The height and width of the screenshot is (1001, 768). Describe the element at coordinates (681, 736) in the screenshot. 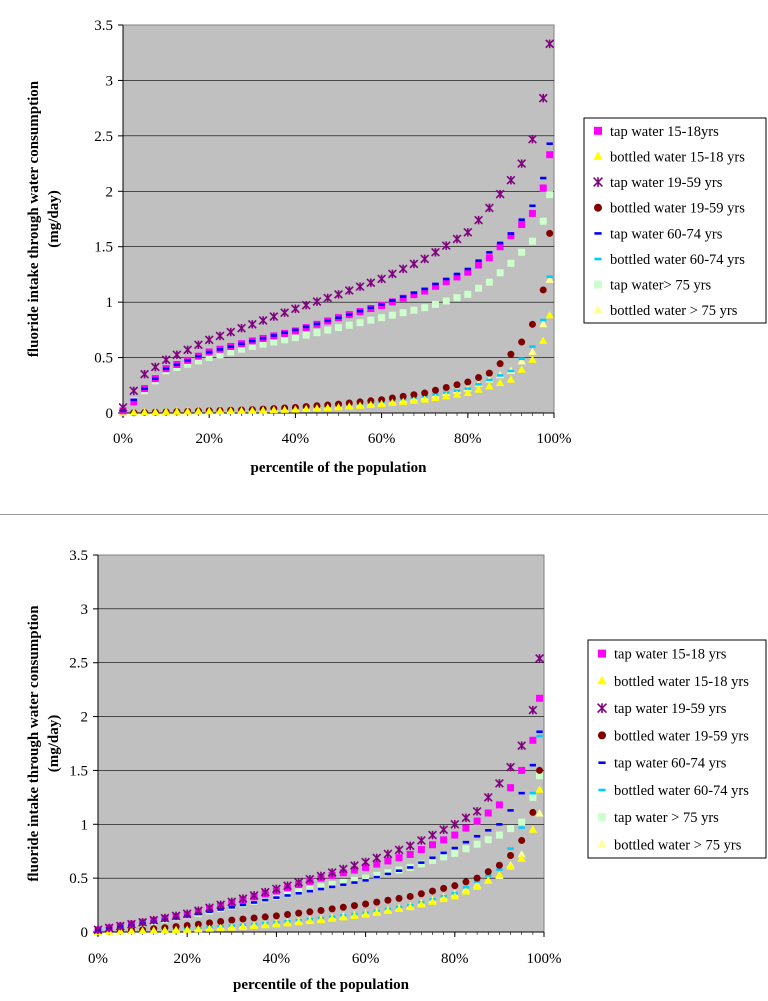

I see `legend-label: bottled water 19-59 yrs` at that location.